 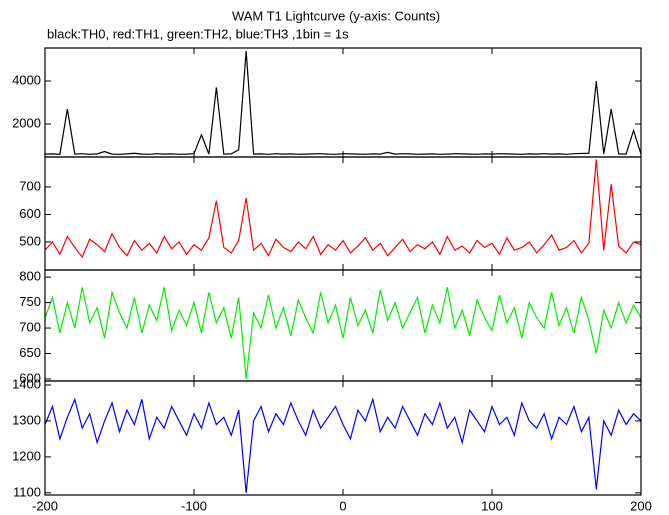 I want to click on y-tick-label: 4000, so click(x=26, y=79).